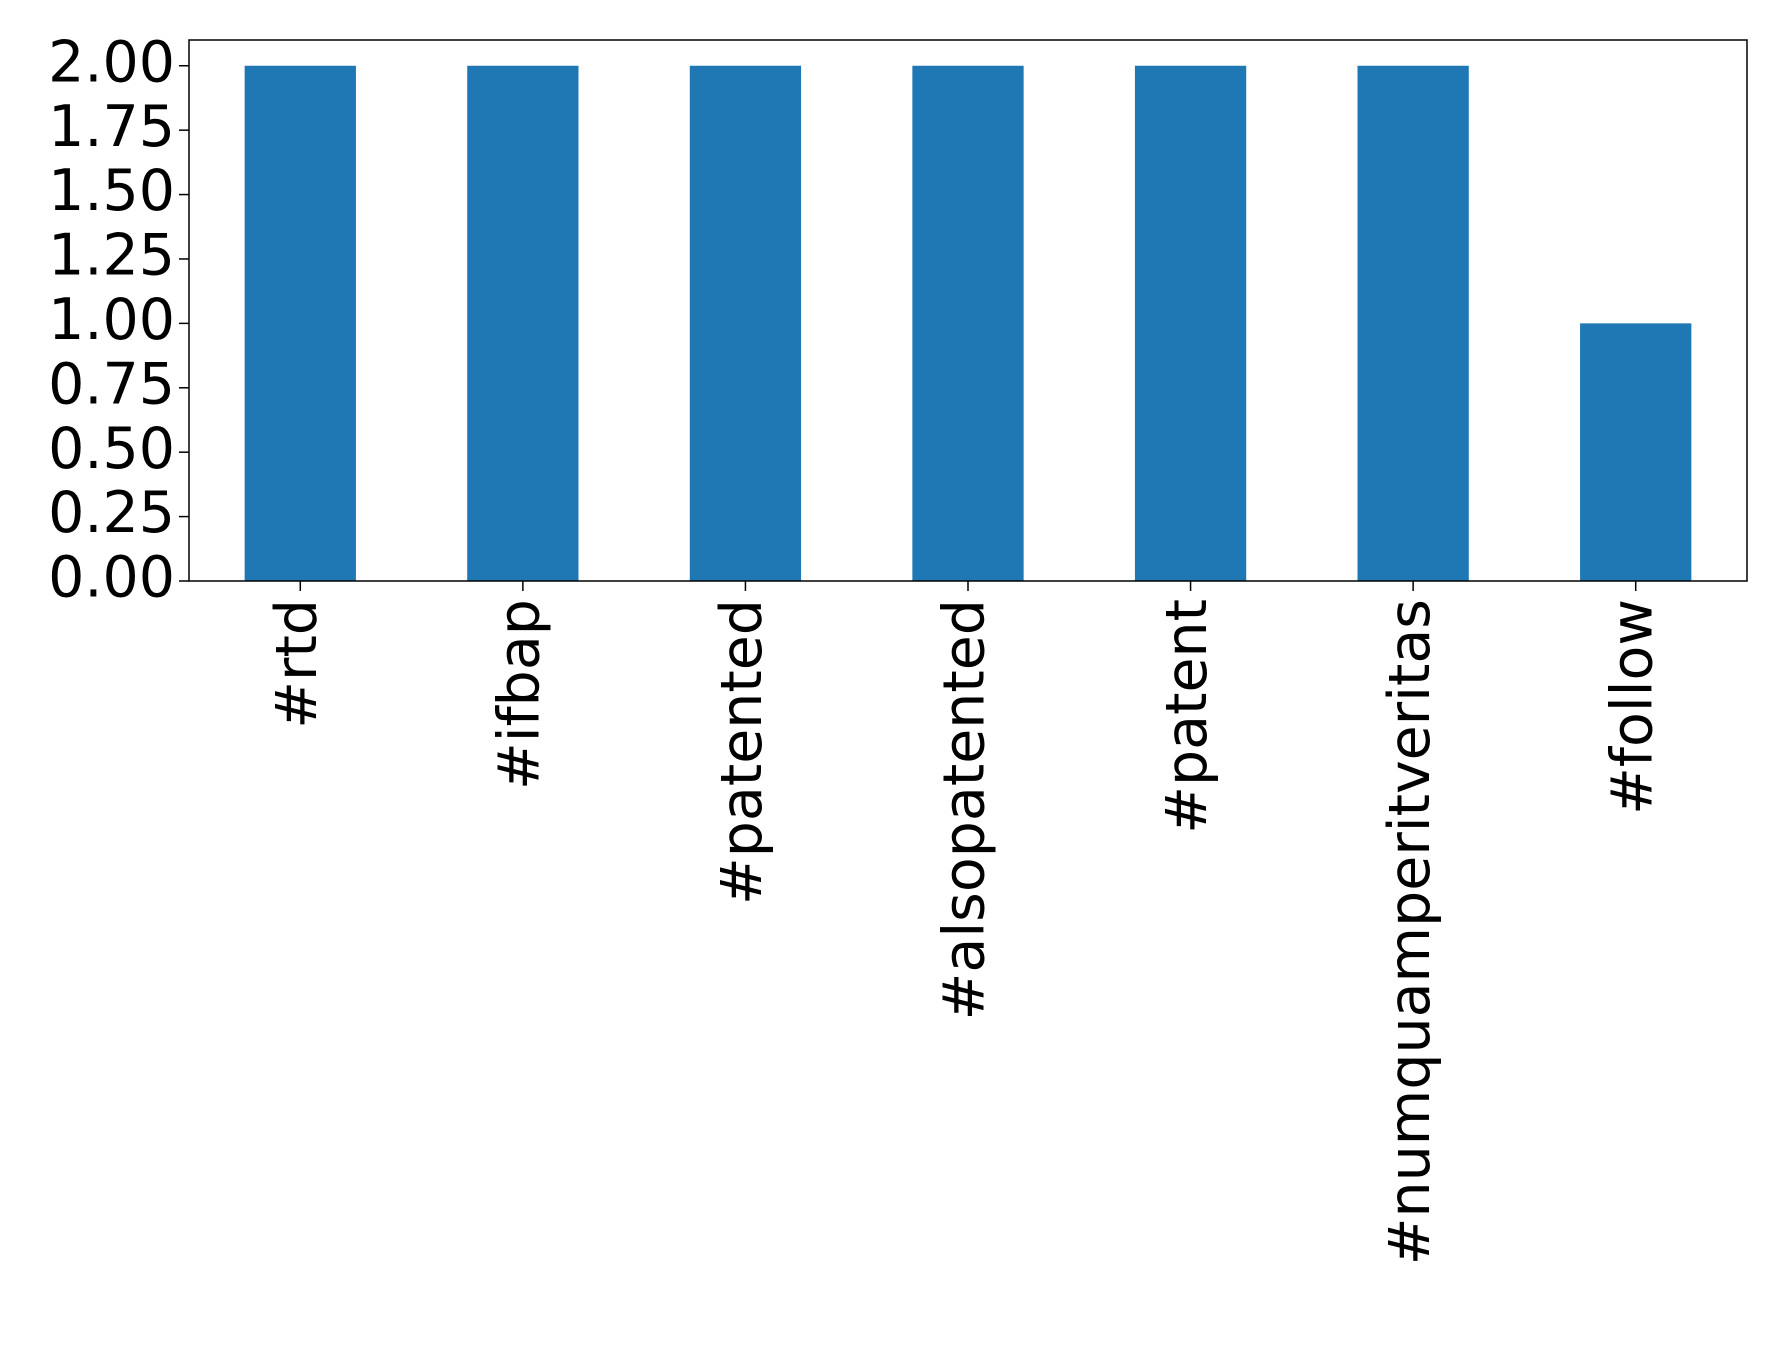 This screenshot has height=1358, width=1778. Describe the element at coordinates (1410, 932) in the screenshot. I see `x-tick-label: #numquamperitveritas` at that location.